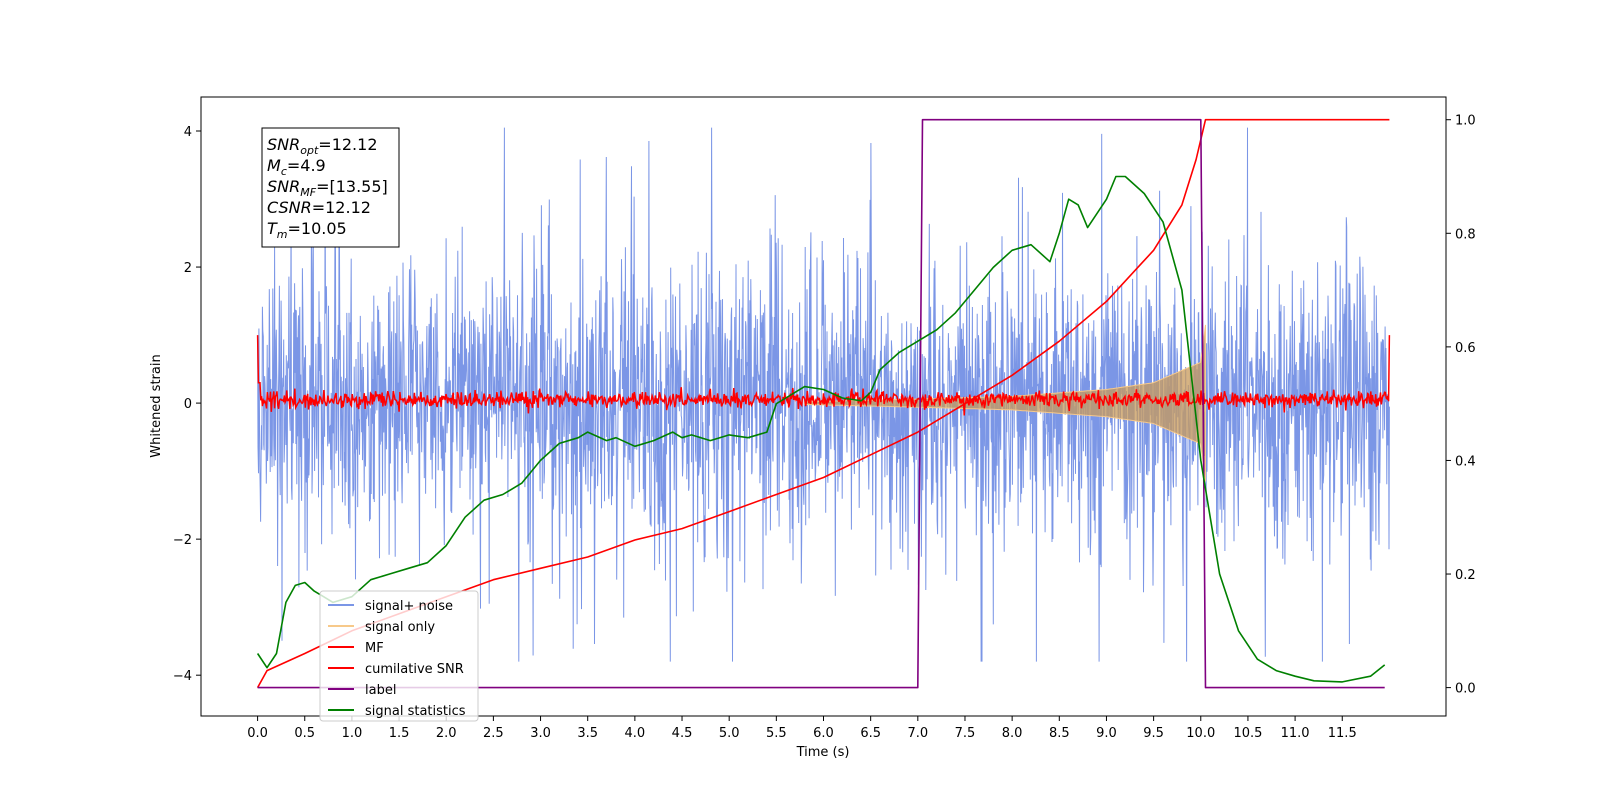  What do you see at coordinates (635, 733) in the screenshot?
I see `x-tick-label: 4.0` at bounding box center [635, 733].